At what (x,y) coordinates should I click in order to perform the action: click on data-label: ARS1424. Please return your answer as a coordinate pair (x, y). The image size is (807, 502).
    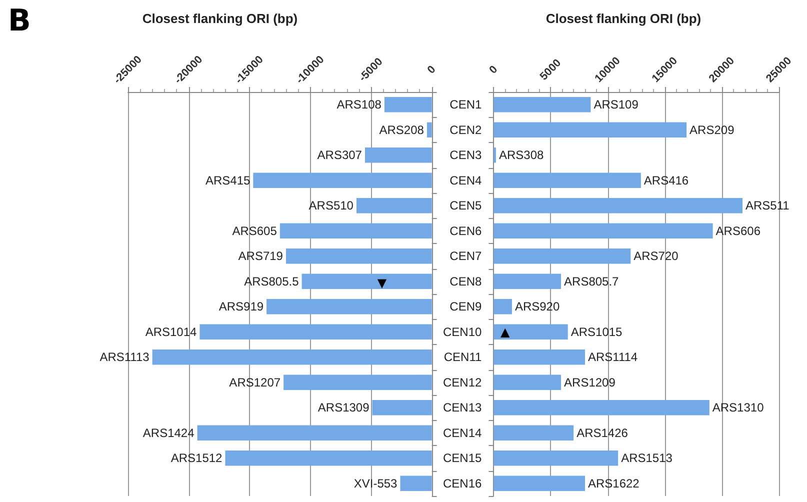
    Looking at the image, I should click on (168, 433).